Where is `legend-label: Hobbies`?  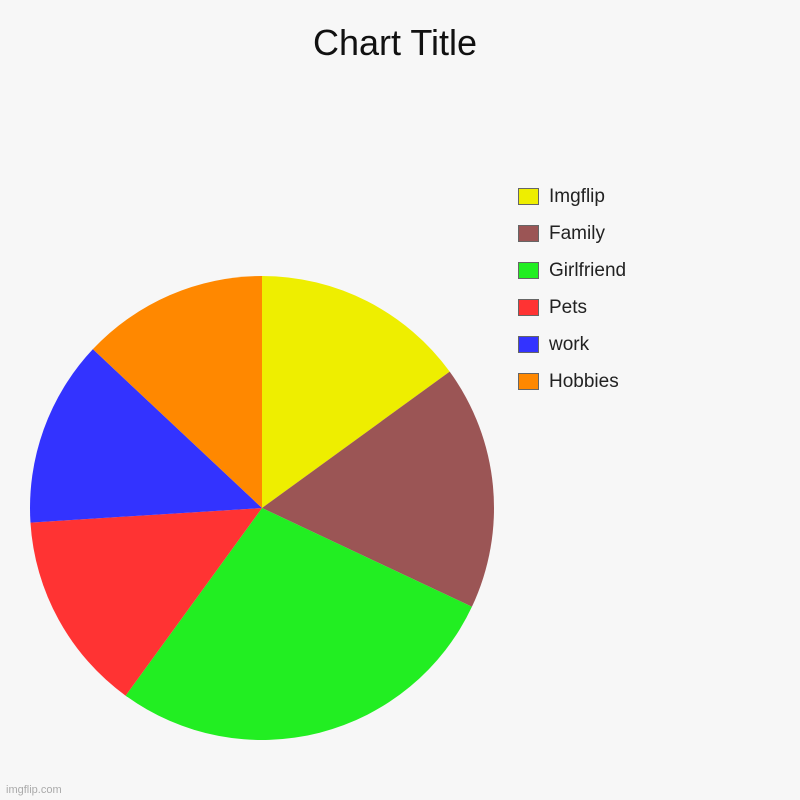 legend-label: Hobbies is located at coordinates (584, 381).